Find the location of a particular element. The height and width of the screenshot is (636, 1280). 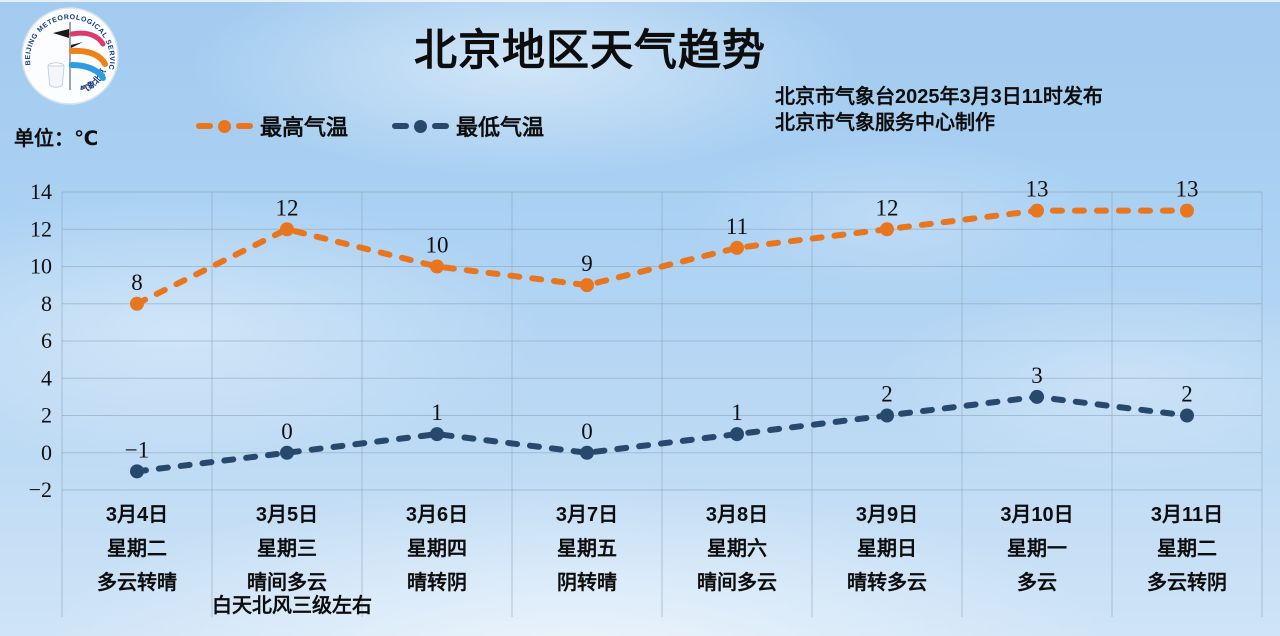

x-category-4: 3月7日星期五阴转晴 is located at coordinates (587, 555).